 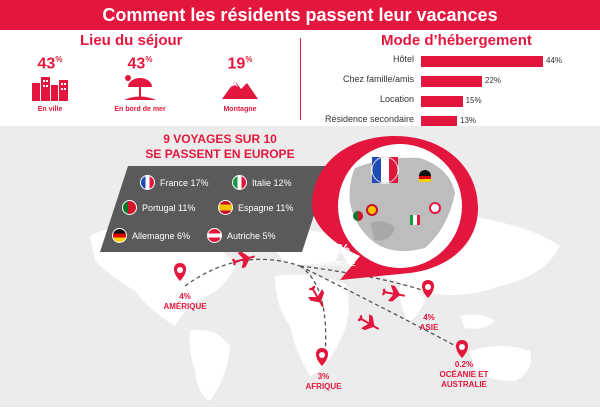 What do you see at coordinates (369, 119) in the screenshot?
I see `bar-label: Résidence secondaire` at bounding box center [369, 119].